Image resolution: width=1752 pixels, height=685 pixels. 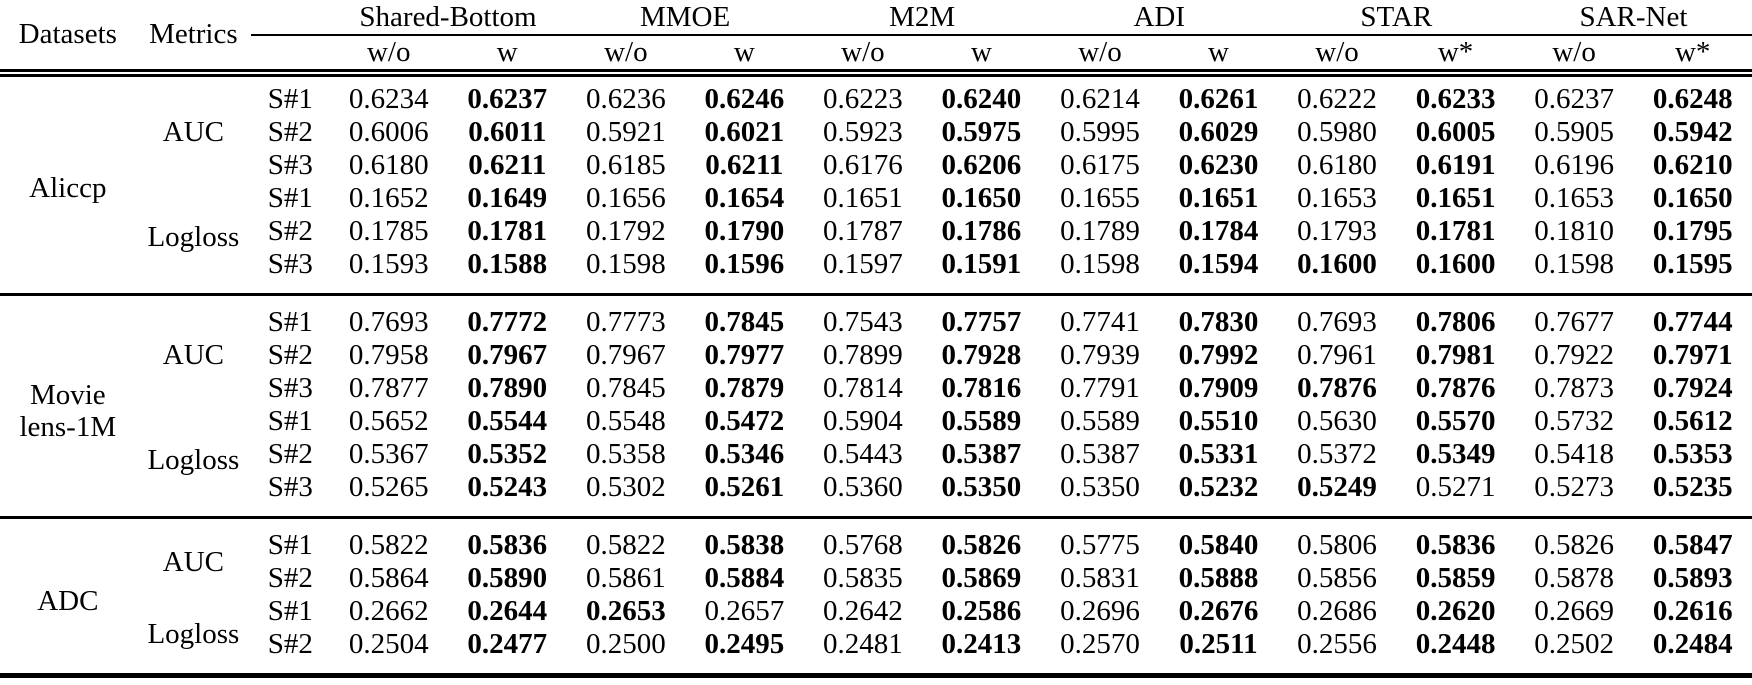 What do you see at coordinates (1633, 18) in the screenshot?
I see `method-header-sar-net: SAR-Net` at bounding box center [1633, 18].